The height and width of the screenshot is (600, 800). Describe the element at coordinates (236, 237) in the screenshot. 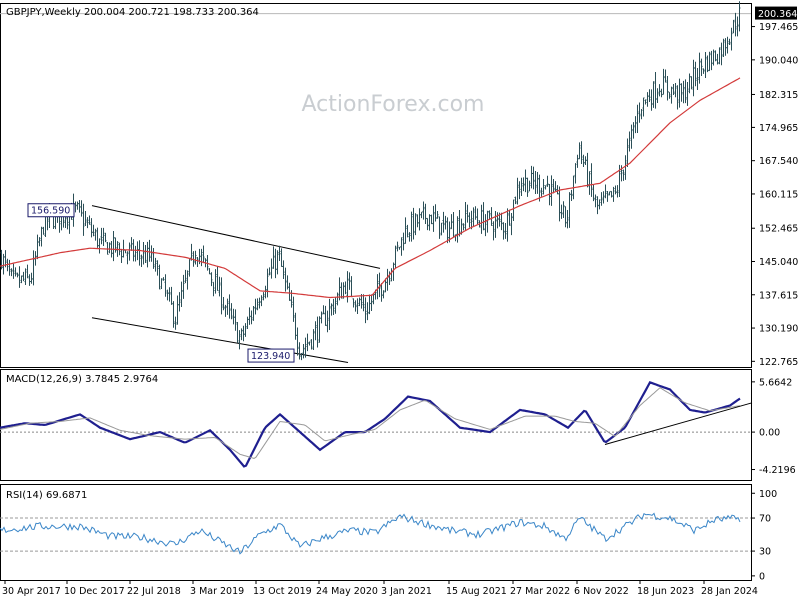

I see `trendline` at that location.